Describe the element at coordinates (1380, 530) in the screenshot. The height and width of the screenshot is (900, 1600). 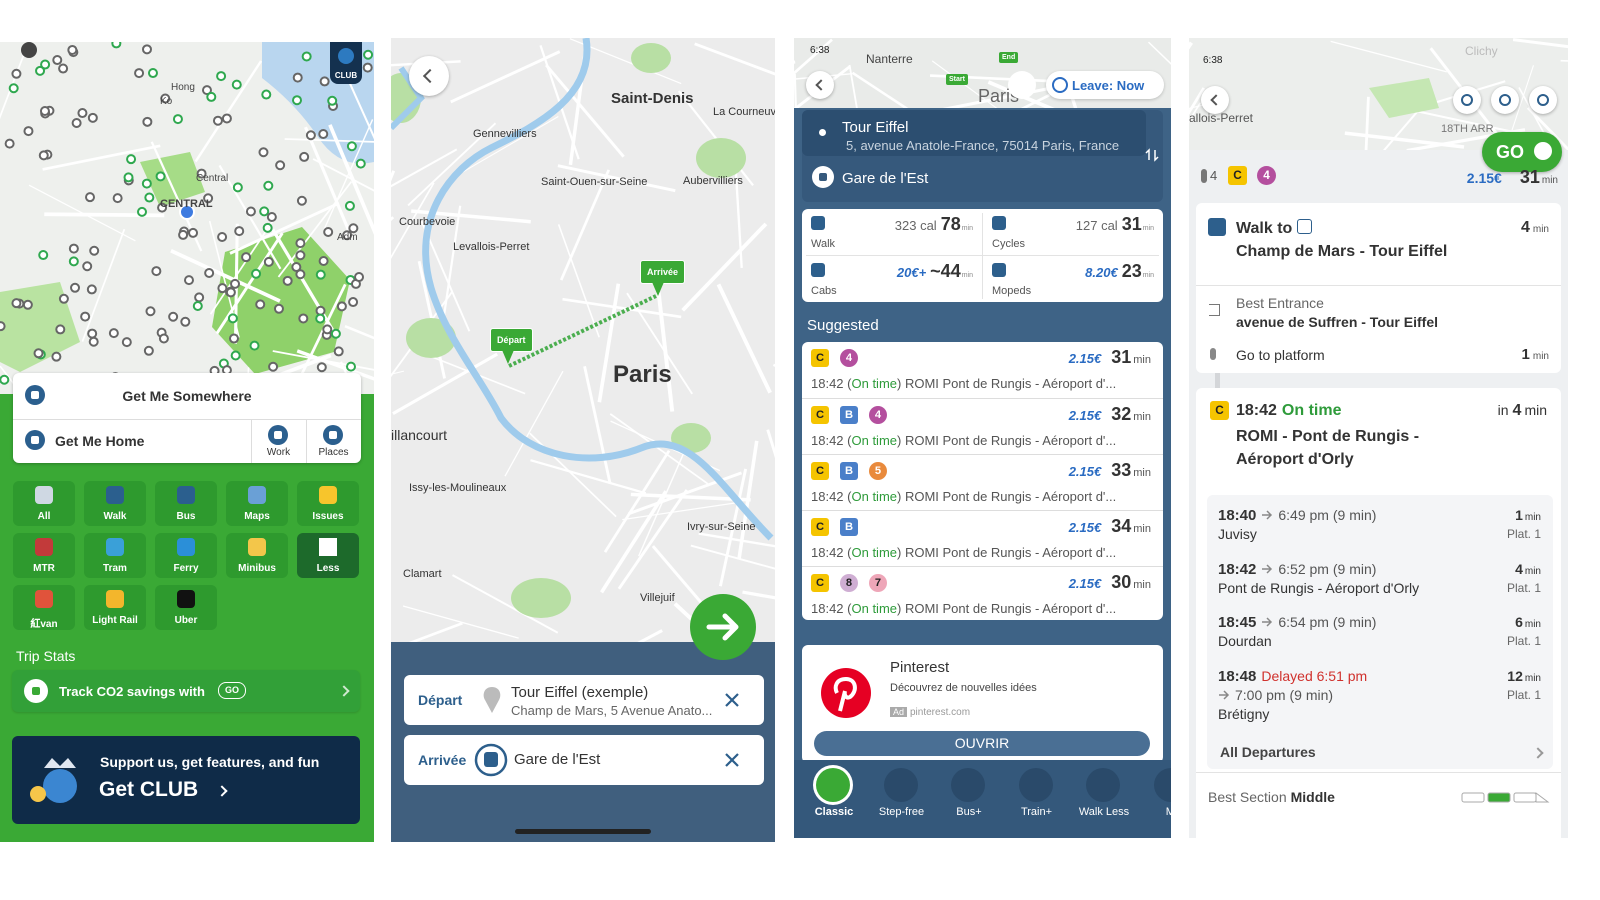
I see `departure-row: 18:40 6:49 pm (9 min) Juvisy 1 min Plat. 1` at that location.